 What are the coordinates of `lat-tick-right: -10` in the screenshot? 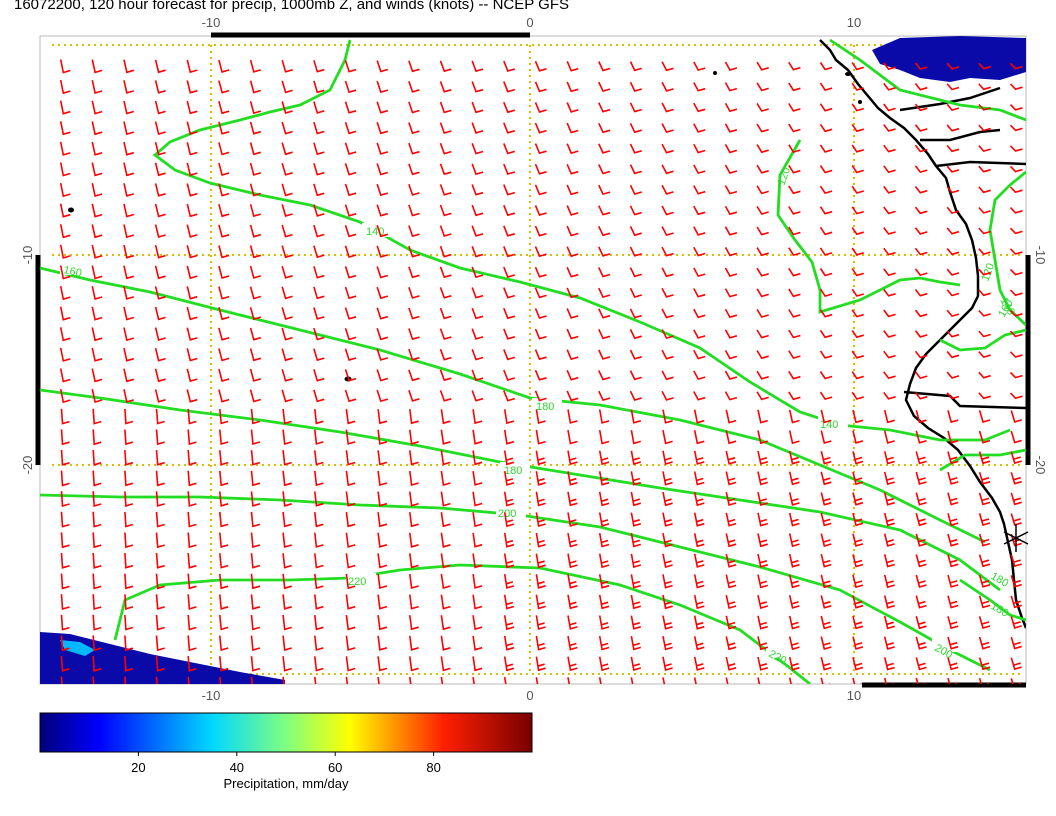 It's located at (1040, 255).